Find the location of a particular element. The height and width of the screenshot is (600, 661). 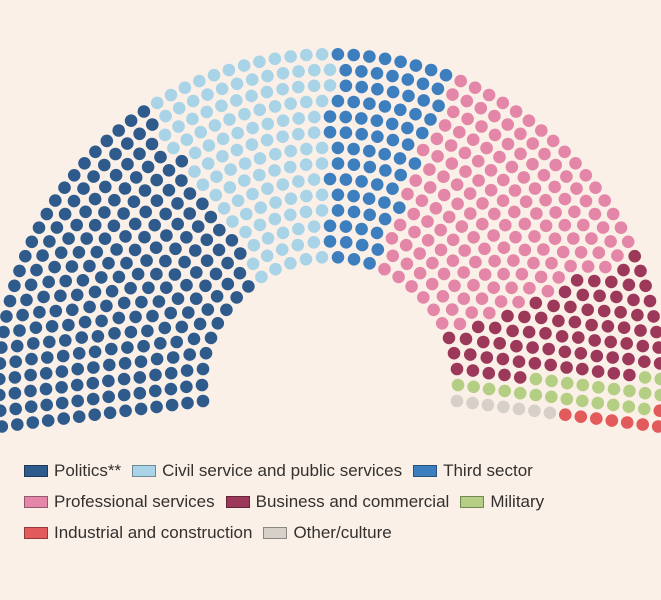

legend-item-other-culture: Other/culture is located at coordinates (327, 533).